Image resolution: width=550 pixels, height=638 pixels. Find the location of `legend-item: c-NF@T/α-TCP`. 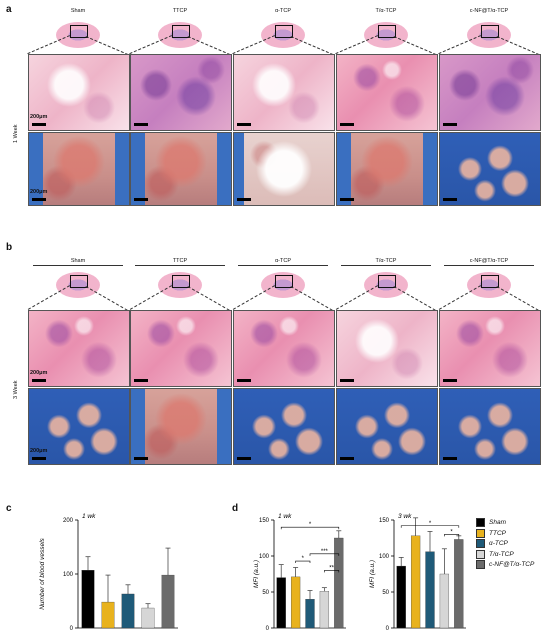

legend-item: c-NF@T/α-TCP is located at coordinates (505, 564).